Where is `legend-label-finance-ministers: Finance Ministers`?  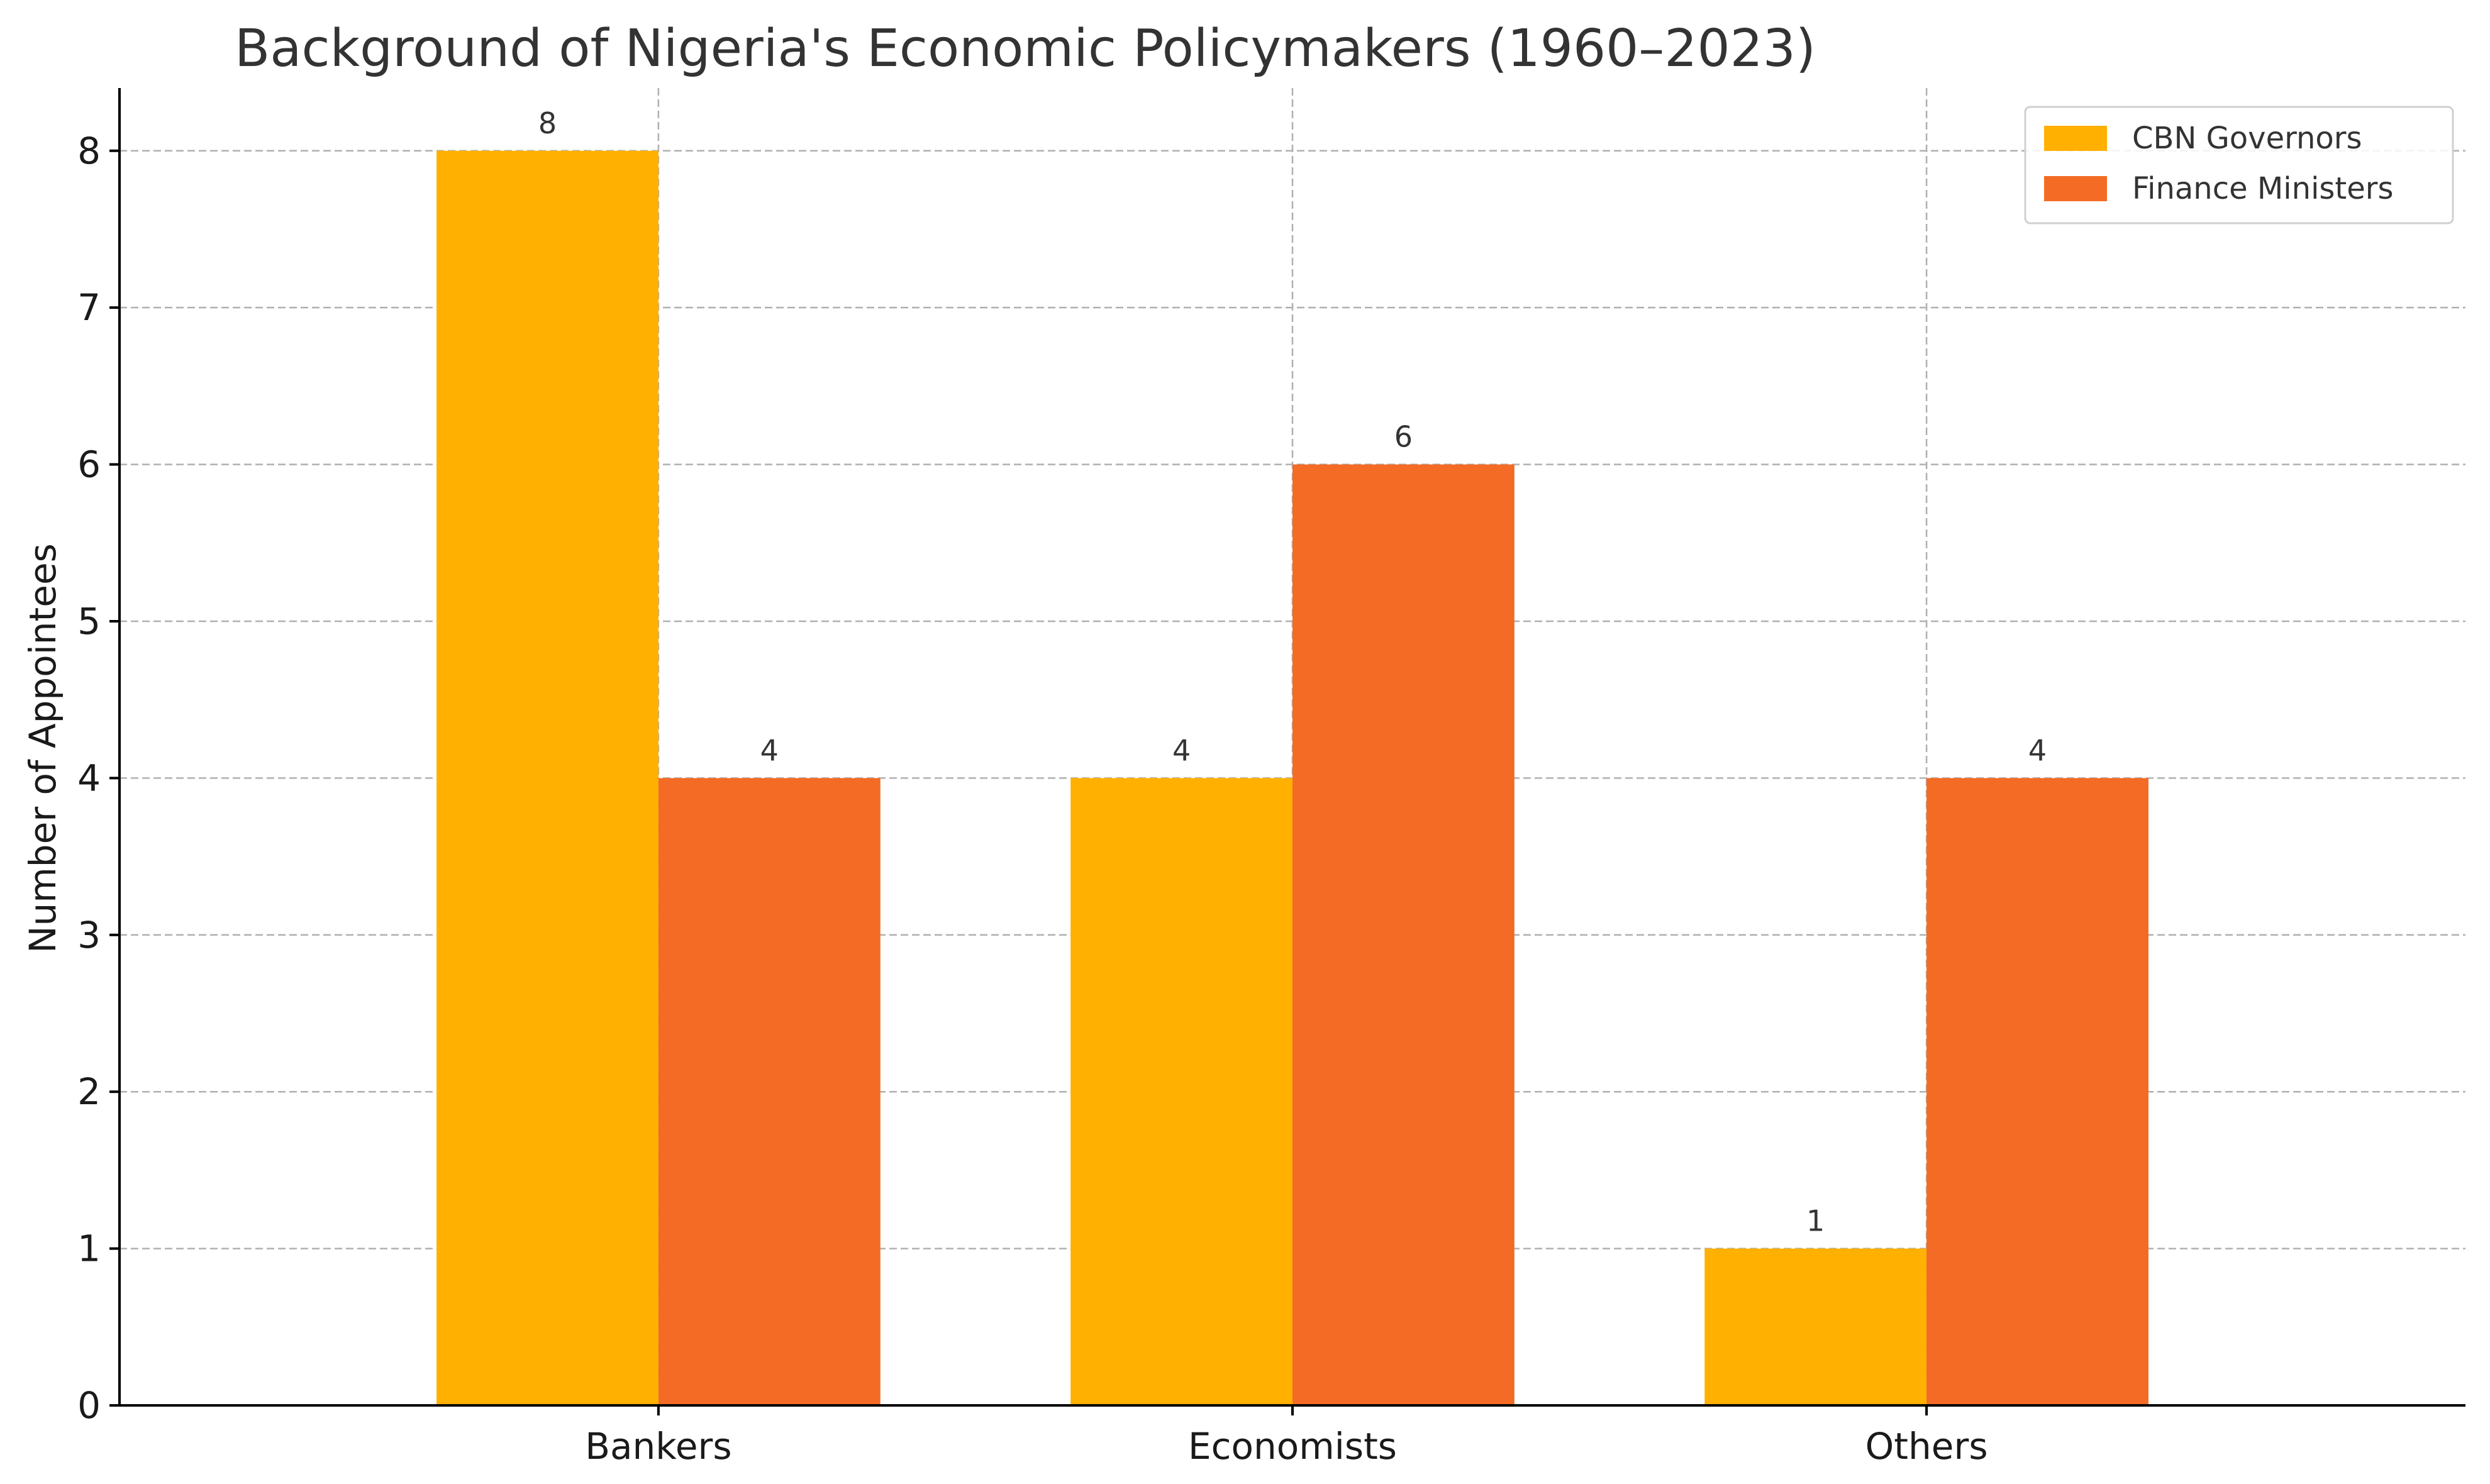 legend-label-finance-ministers: Finance Ministers is located at coordinates (2263, 188).